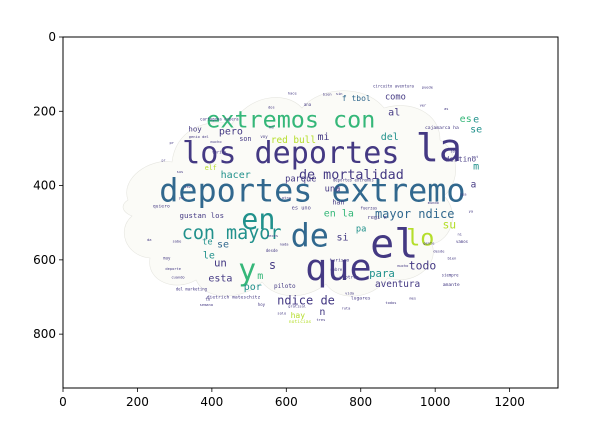  Describe the element at coordinates (438, 251) in the screenshot. I see `word-95: desde` at that location.